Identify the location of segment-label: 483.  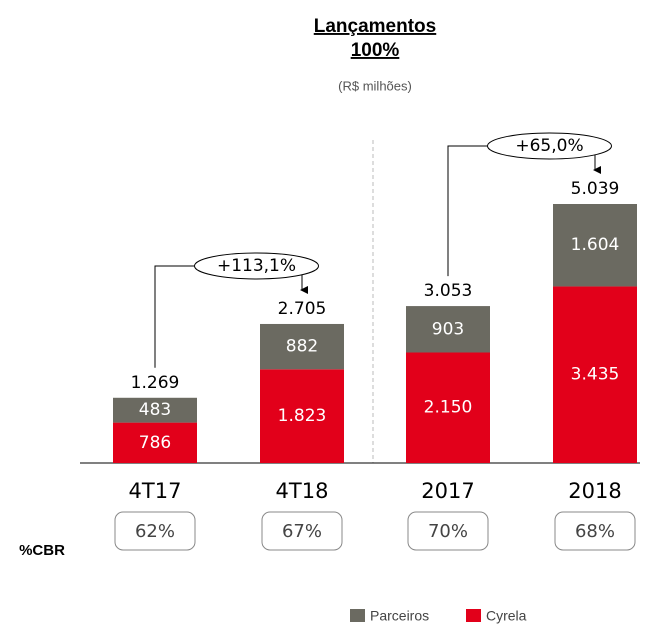
(155, 410).